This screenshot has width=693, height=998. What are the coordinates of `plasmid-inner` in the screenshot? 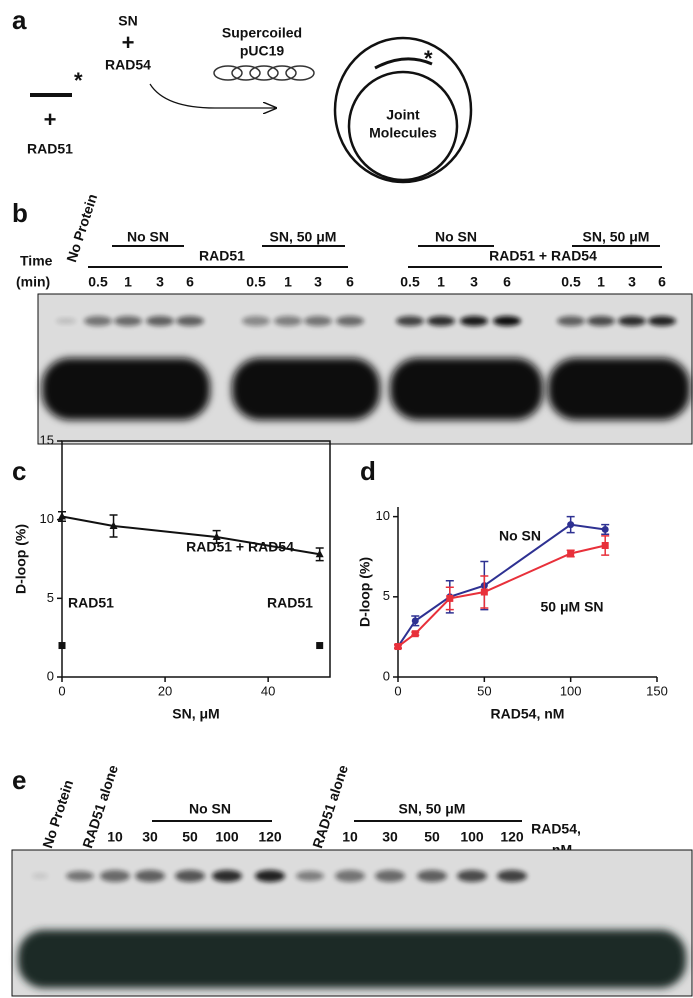 It's located at (403, 126).